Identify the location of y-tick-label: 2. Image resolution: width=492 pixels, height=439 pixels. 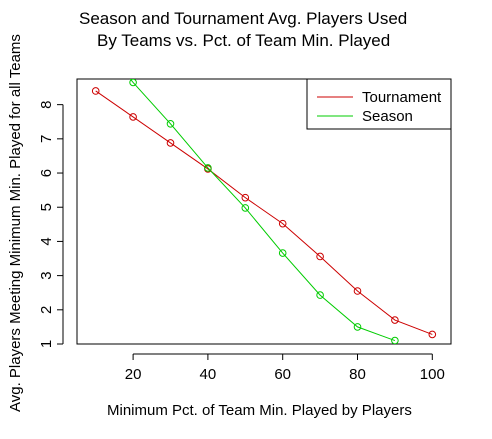
(46, 310).